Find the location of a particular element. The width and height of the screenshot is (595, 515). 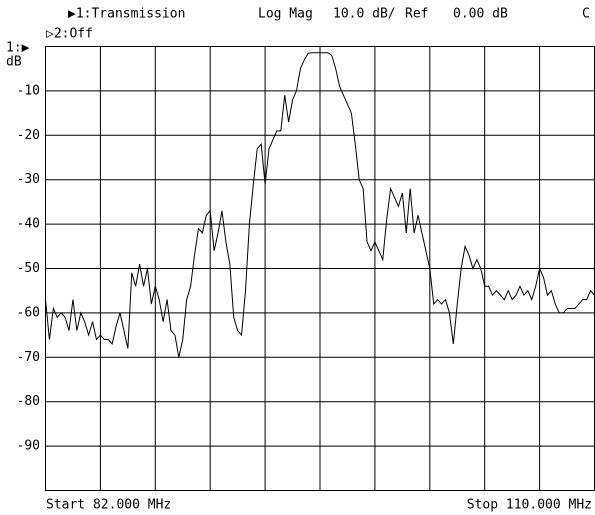

y-tick-label: -80 is located at coordinates (28, 401).